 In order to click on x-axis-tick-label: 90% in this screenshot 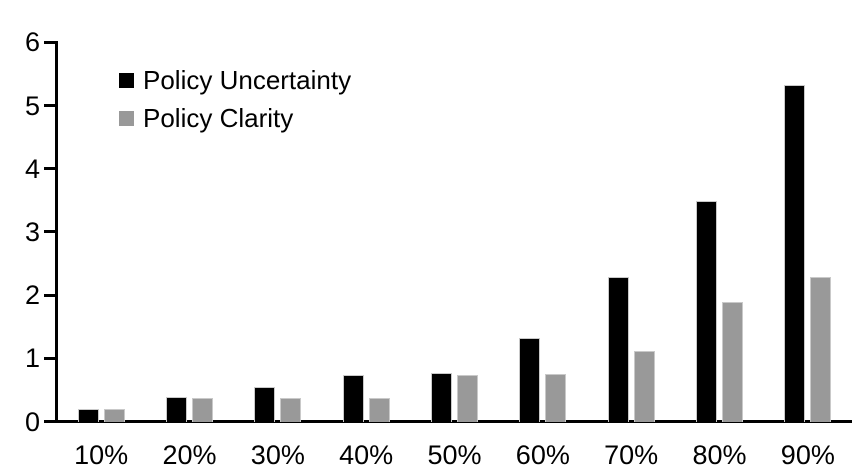, I will do `click(807, 455)`.